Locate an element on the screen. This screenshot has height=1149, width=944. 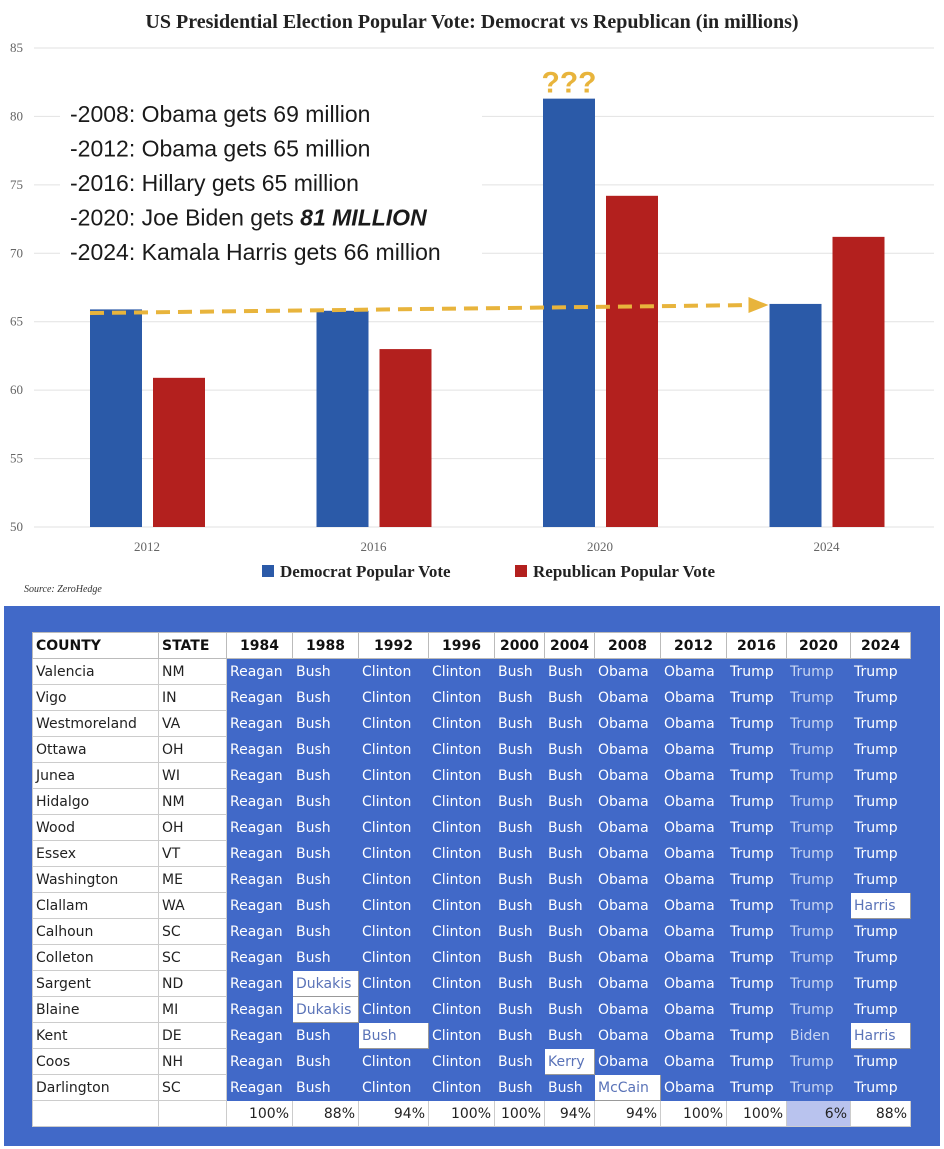
county-cell: Coos is located at coordinates (95, 1061).